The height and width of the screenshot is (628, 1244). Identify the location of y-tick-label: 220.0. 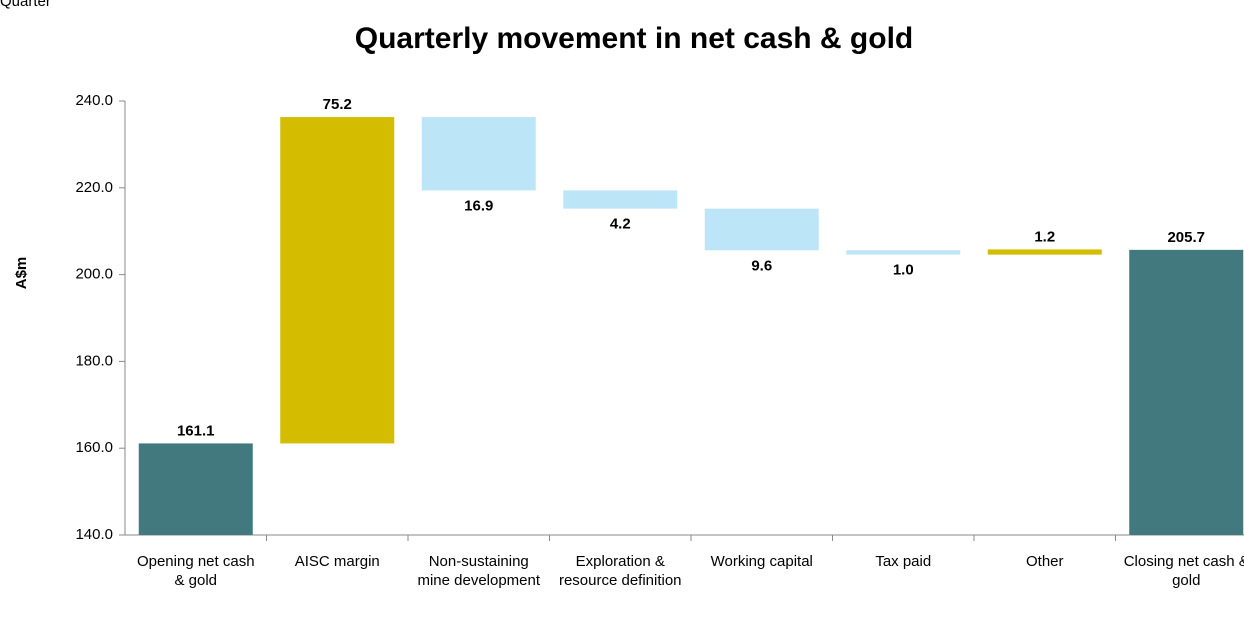
(94, 187).